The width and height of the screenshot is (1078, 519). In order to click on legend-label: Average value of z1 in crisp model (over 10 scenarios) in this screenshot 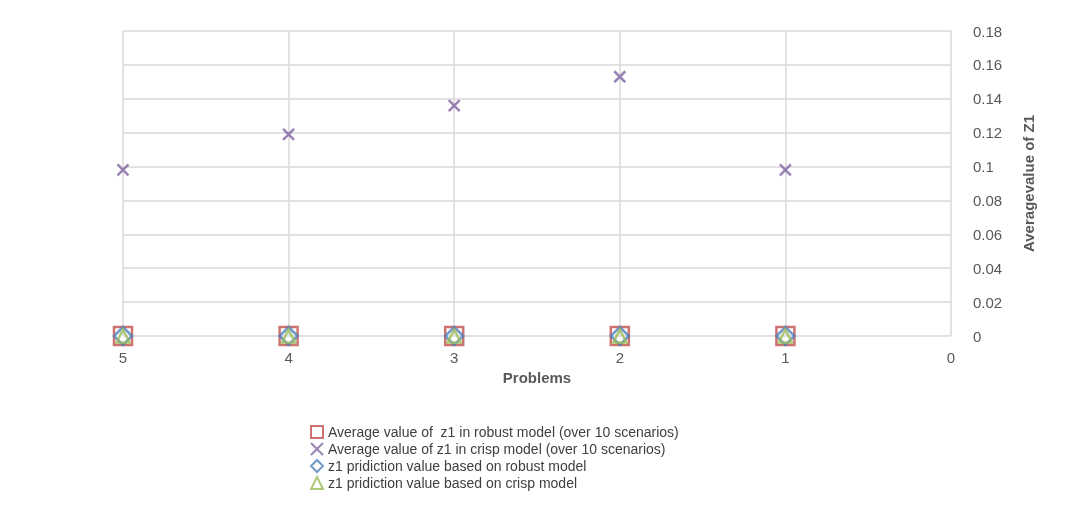, I will do `click(497, 449)`.